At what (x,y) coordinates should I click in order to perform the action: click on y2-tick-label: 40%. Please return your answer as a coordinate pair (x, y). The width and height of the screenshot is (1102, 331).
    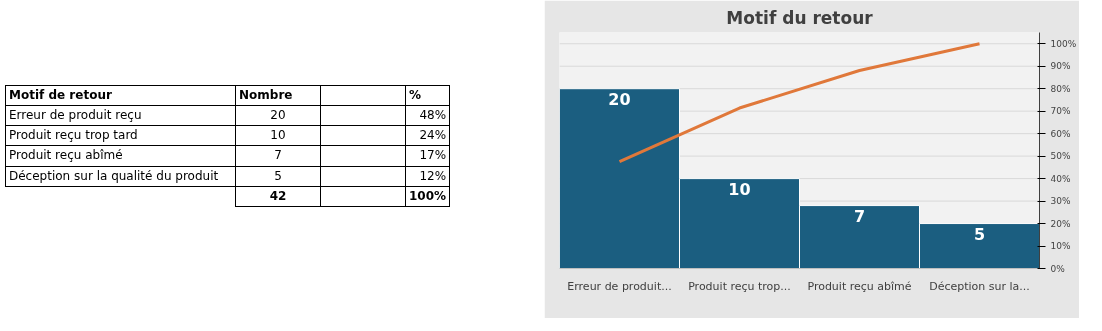
    Looking at the image, I should click on (1060, 178).